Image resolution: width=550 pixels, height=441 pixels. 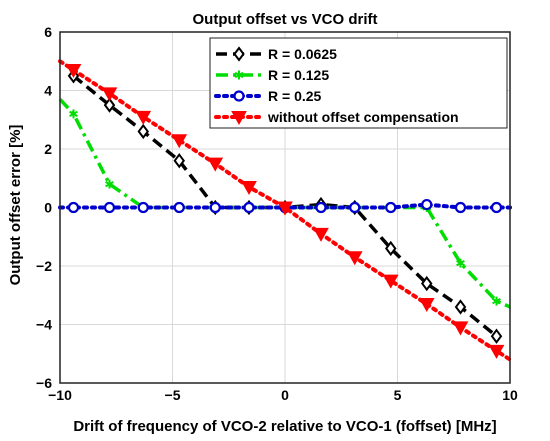 What do you see at coordinates (60, 395) in the screenshot?
I see `x-tick-label: −10` at bounding box center [60, 395].